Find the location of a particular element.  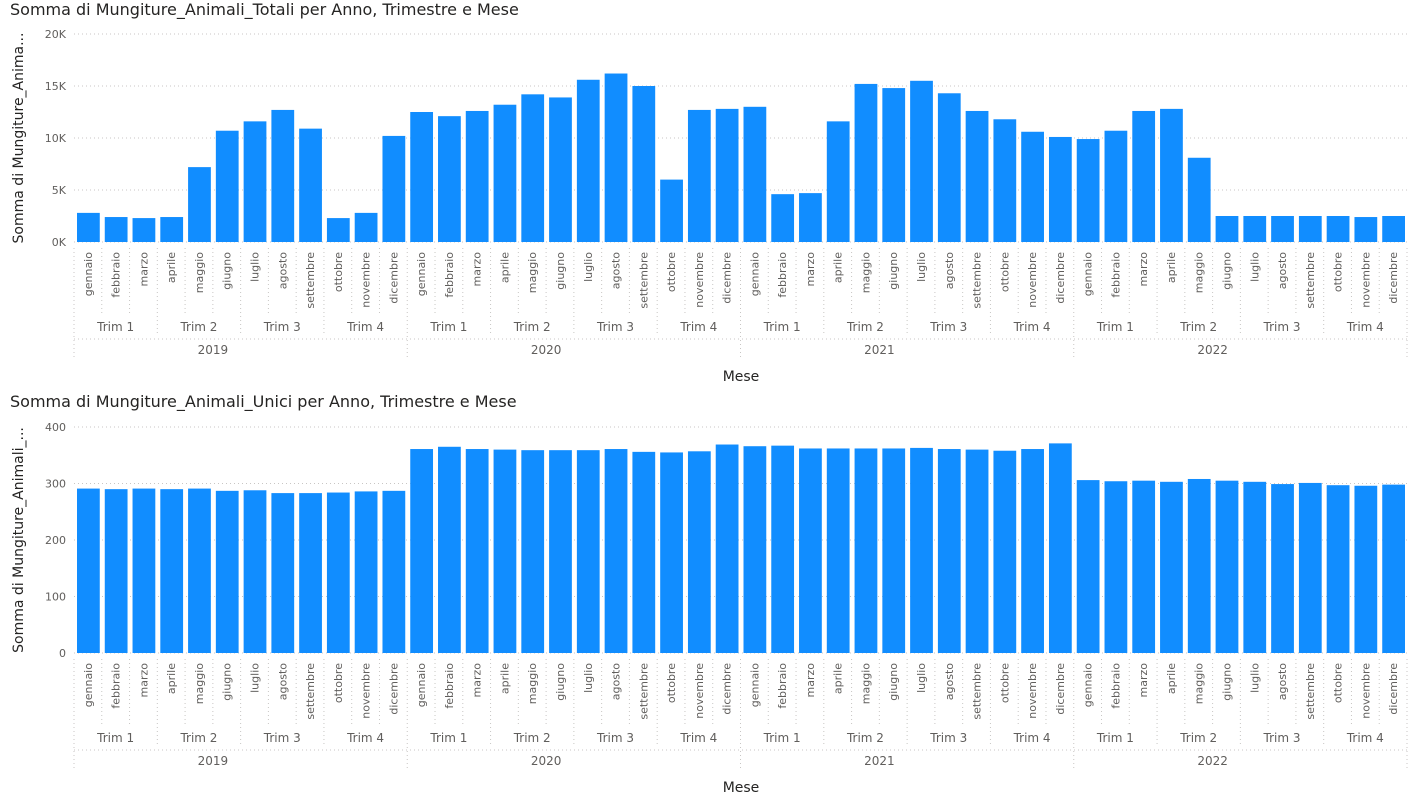

month-tick-label: novembre is located at coordinates (699, 280).